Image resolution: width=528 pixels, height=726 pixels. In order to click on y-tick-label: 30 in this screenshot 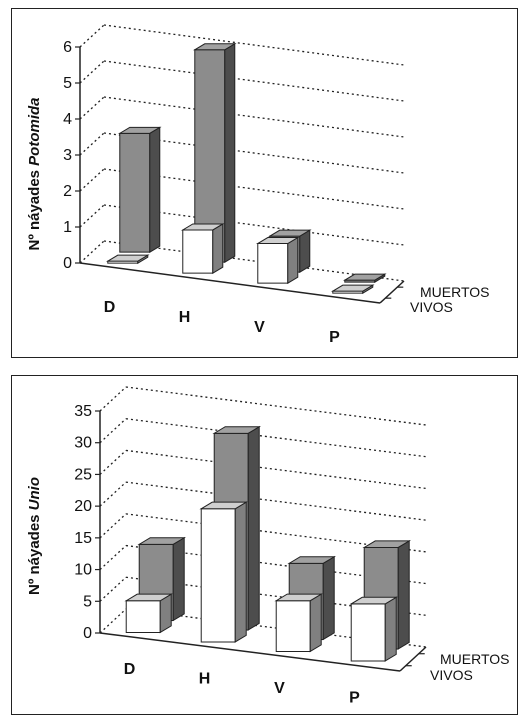, I will do `click(83, 443)`.